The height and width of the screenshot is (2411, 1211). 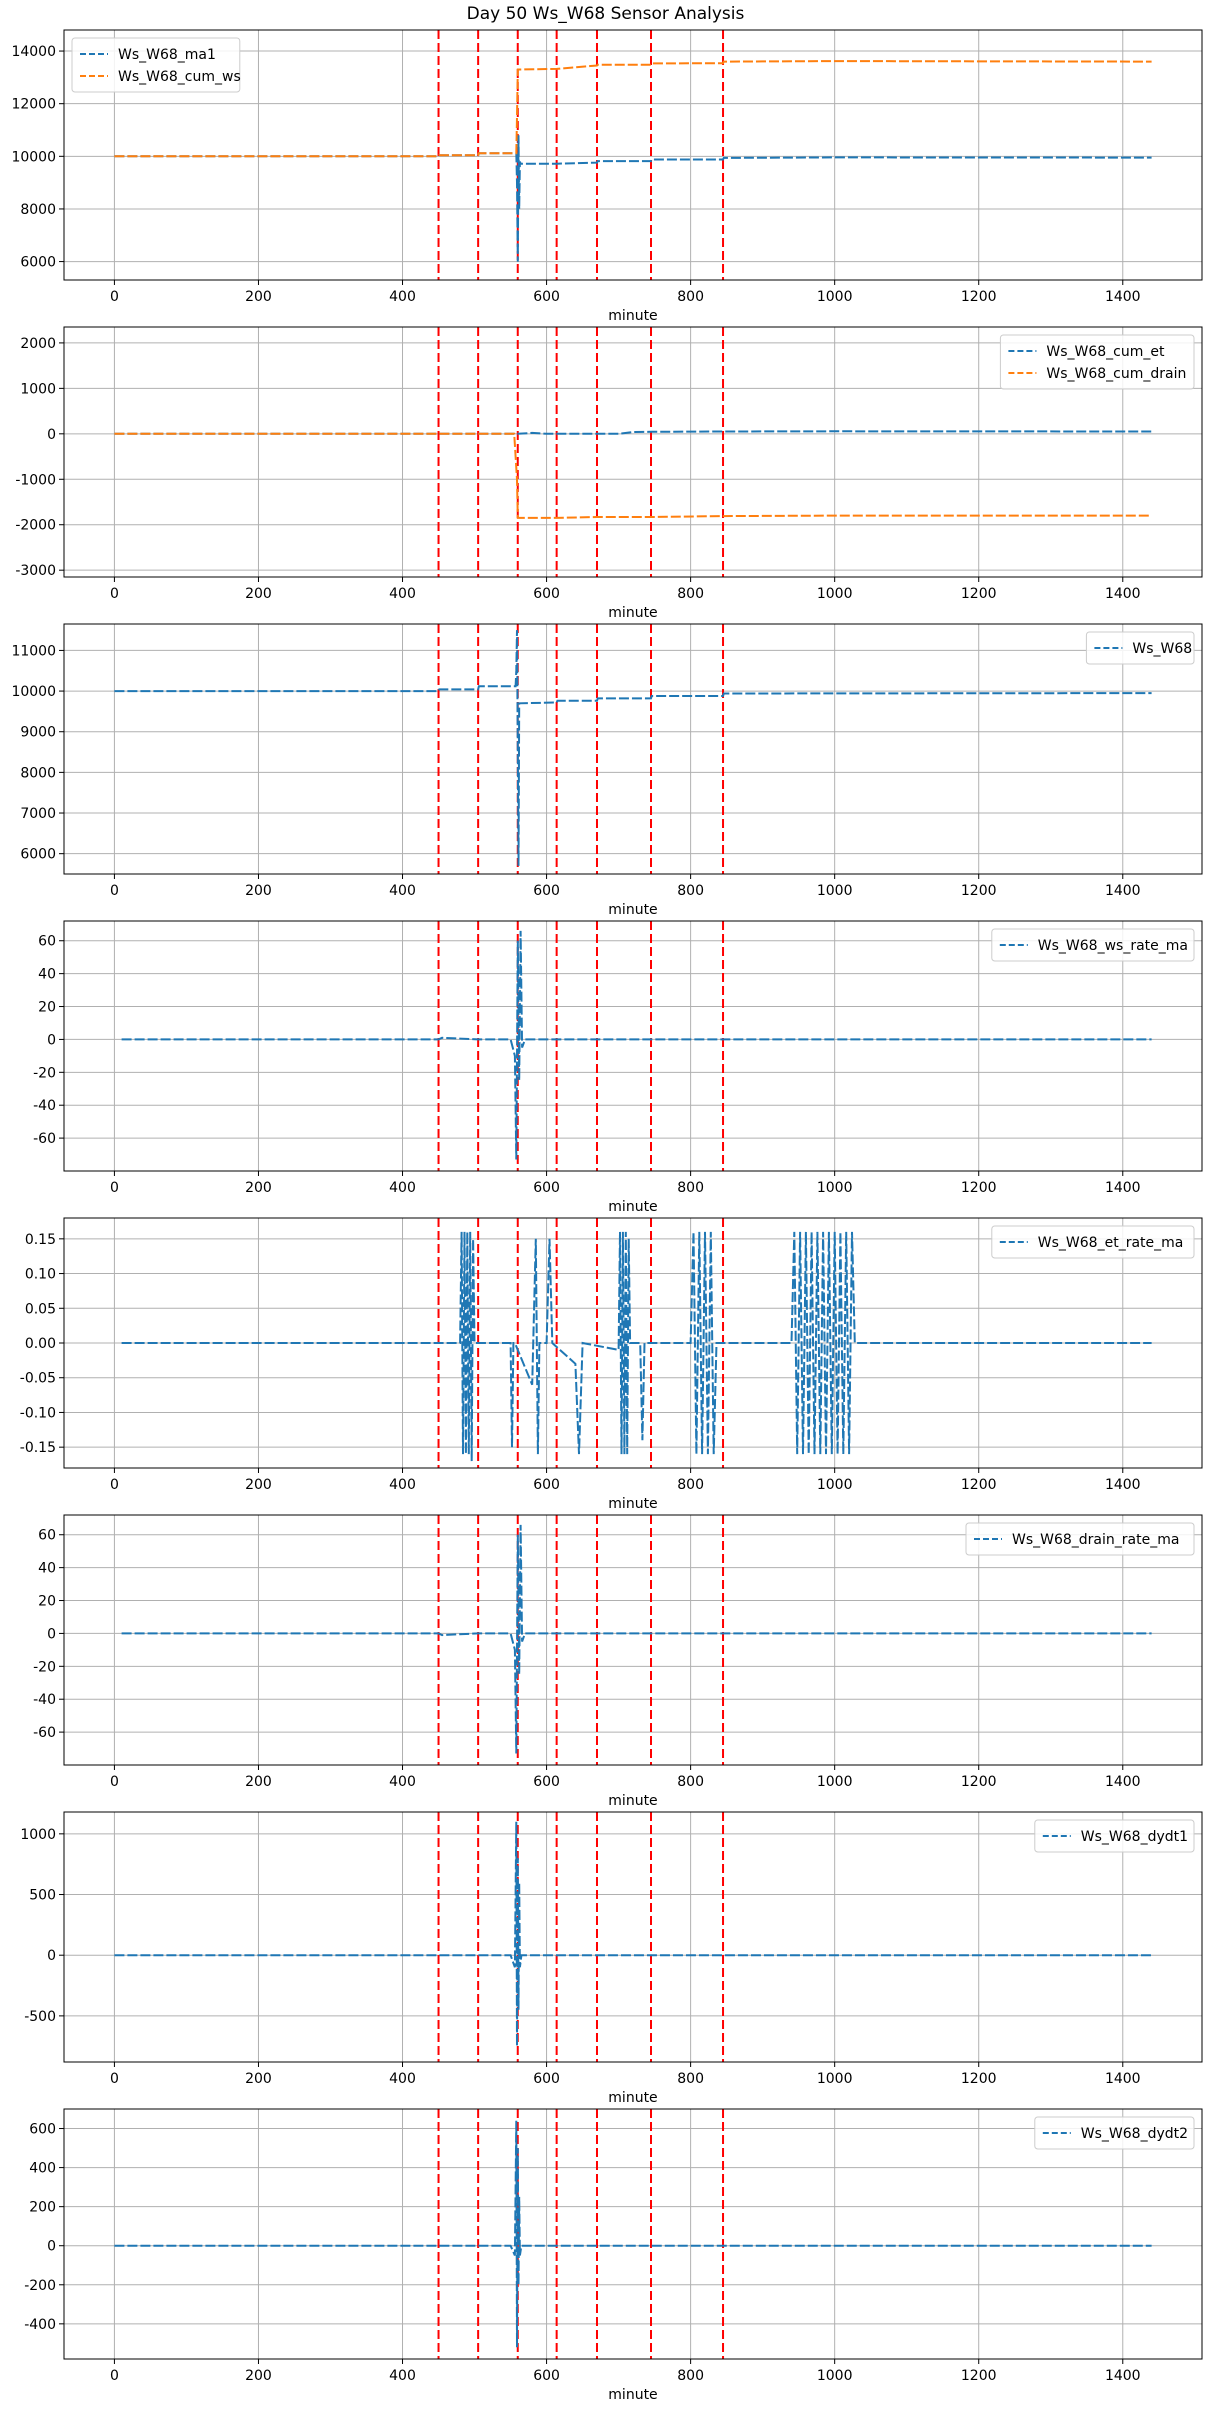 What do you see at coordinates (40, 2286) in the screenshot?
I see `y-tick-label: -200` at bounding box center [40, 2286].